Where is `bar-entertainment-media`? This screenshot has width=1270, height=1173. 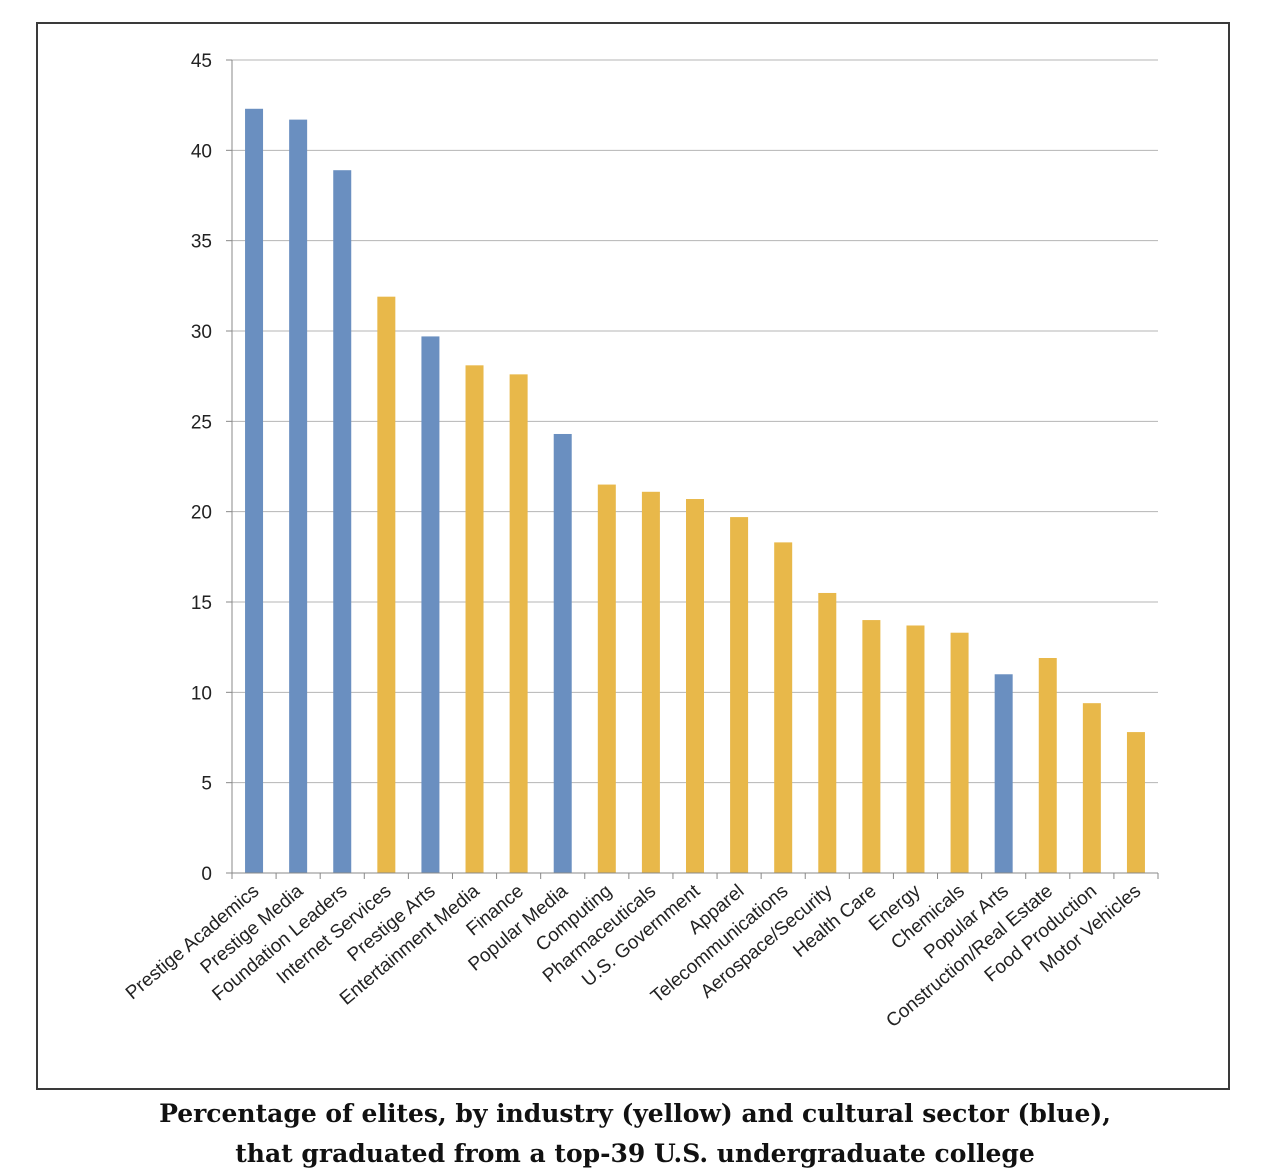
bar-entertainment-media is located at coordinates (474, 619).